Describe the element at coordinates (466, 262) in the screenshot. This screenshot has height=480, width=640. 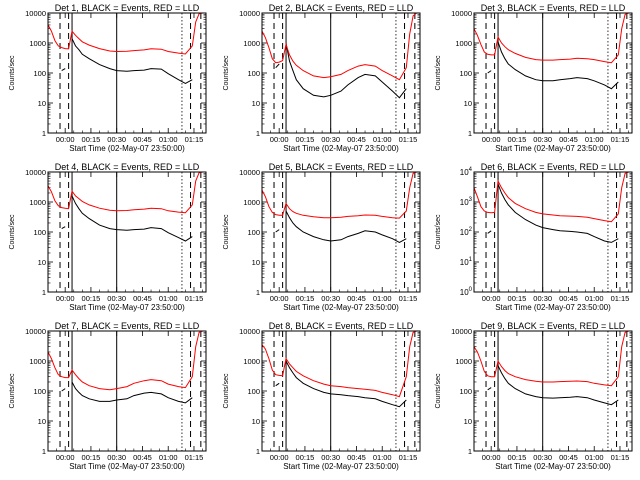
I see `y-tick-label: 101` at that location.